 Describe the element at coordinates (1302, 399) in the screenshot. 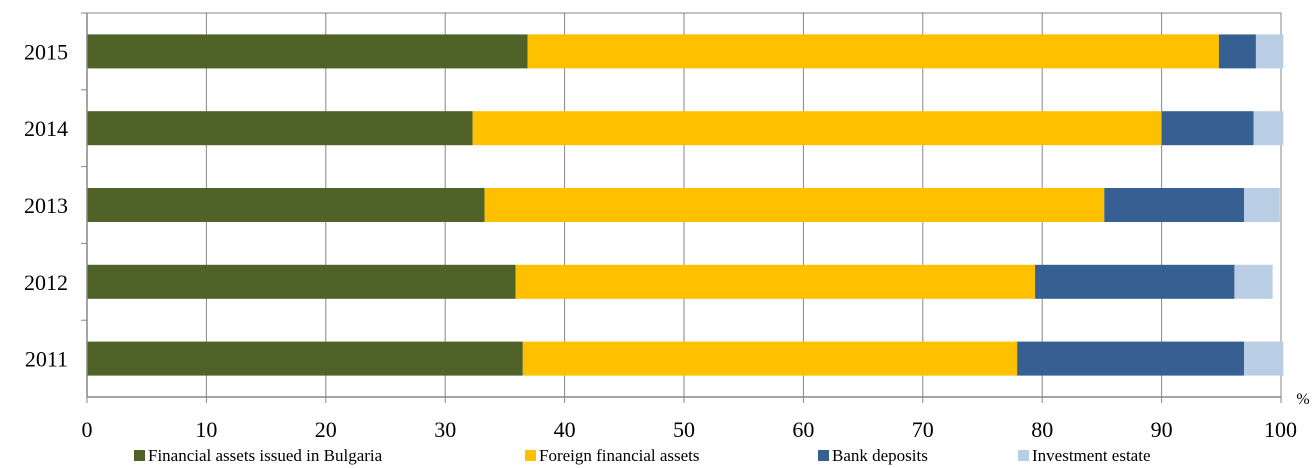

I see `x-axis-unit-label: %` at that location.